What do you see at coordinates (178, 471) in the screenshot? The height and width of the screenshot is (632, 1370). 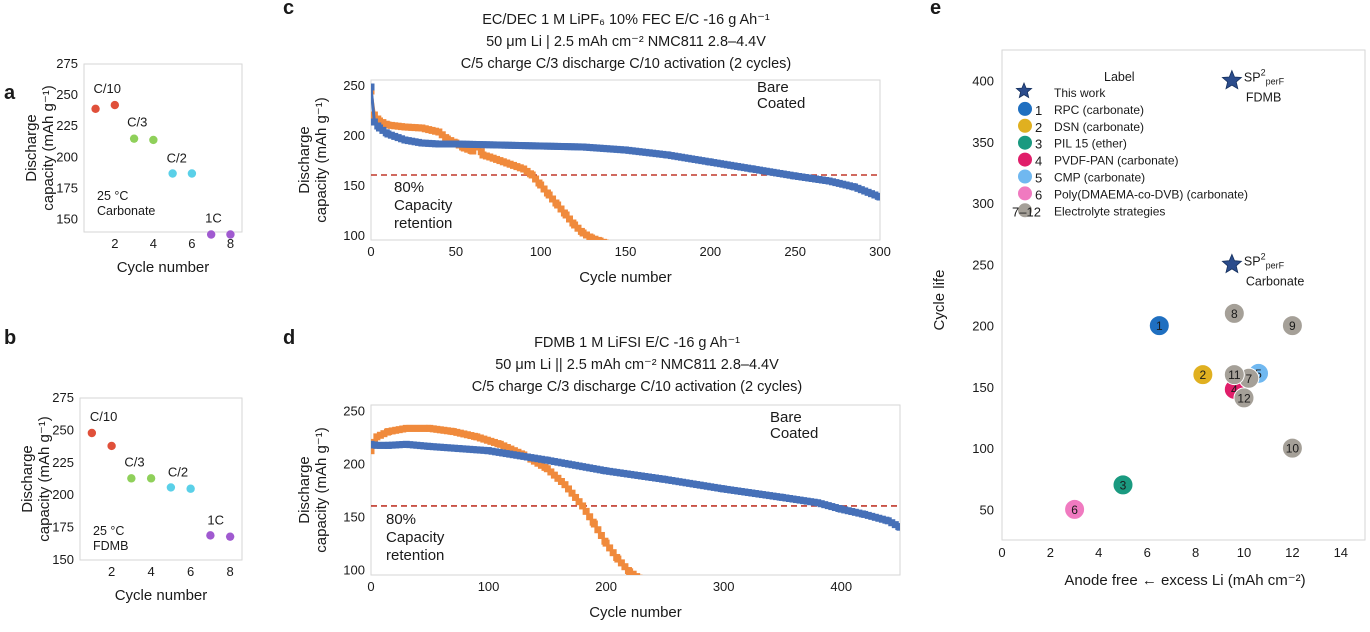 I see `rate-label: C/2` at bounding box center [178, 471].